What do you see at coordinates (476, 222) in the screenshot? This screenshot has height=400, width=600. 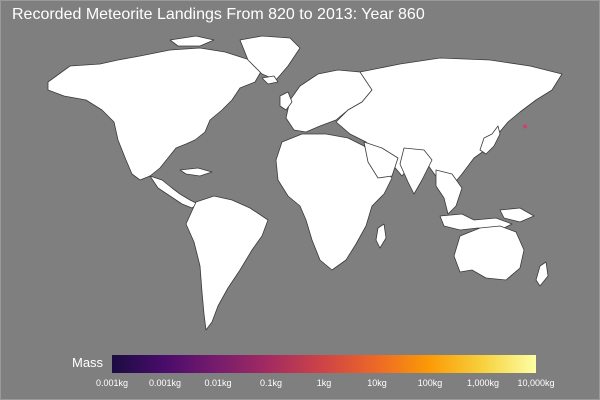 I see `landmass-indonesia` at bounding box center [476, 222].